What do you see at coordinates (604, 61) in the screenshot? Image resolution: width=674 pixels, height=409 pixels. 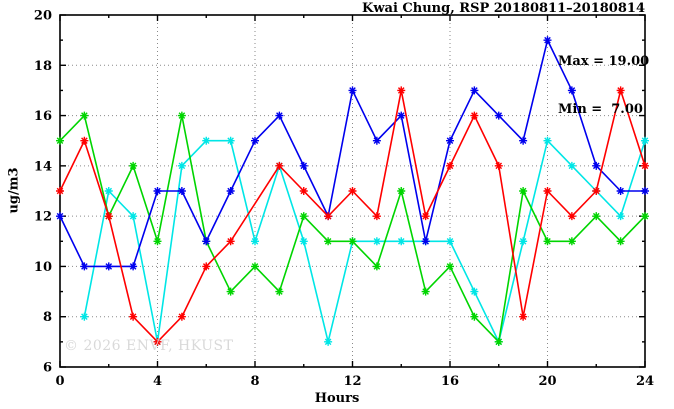 I see `max-annotation: Max = 19.00` at bounding box center [604, 61].